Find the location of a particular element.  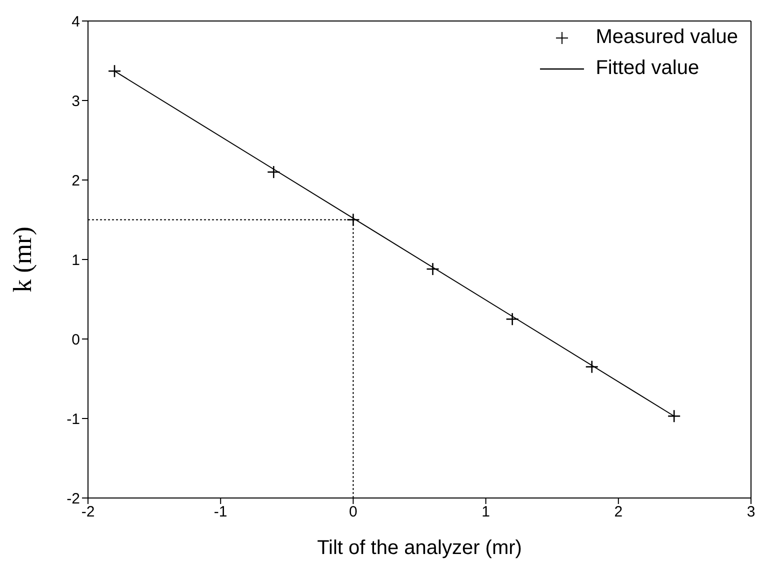

legend-label: Measured value is located at coordinates (667, 37).